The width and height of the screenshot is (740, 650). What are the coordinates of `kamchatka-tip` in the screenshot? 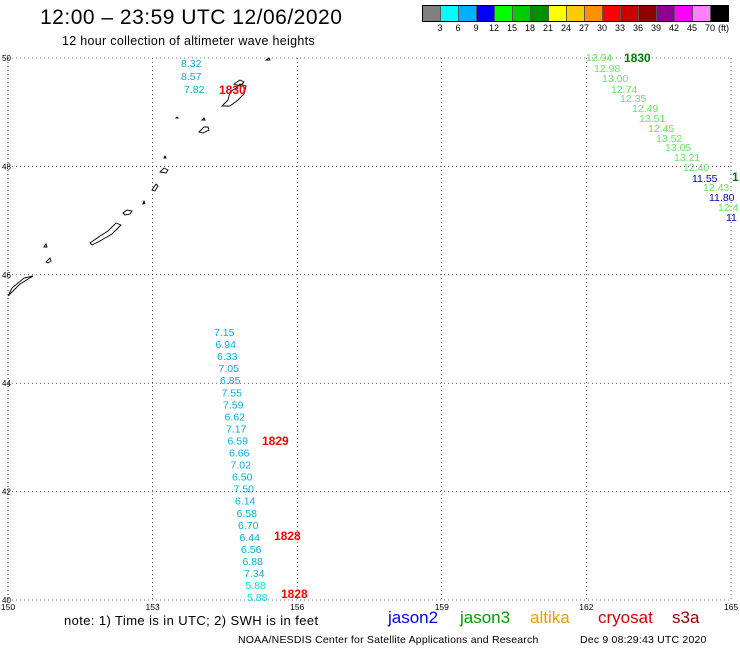 It's located at (267, 59).